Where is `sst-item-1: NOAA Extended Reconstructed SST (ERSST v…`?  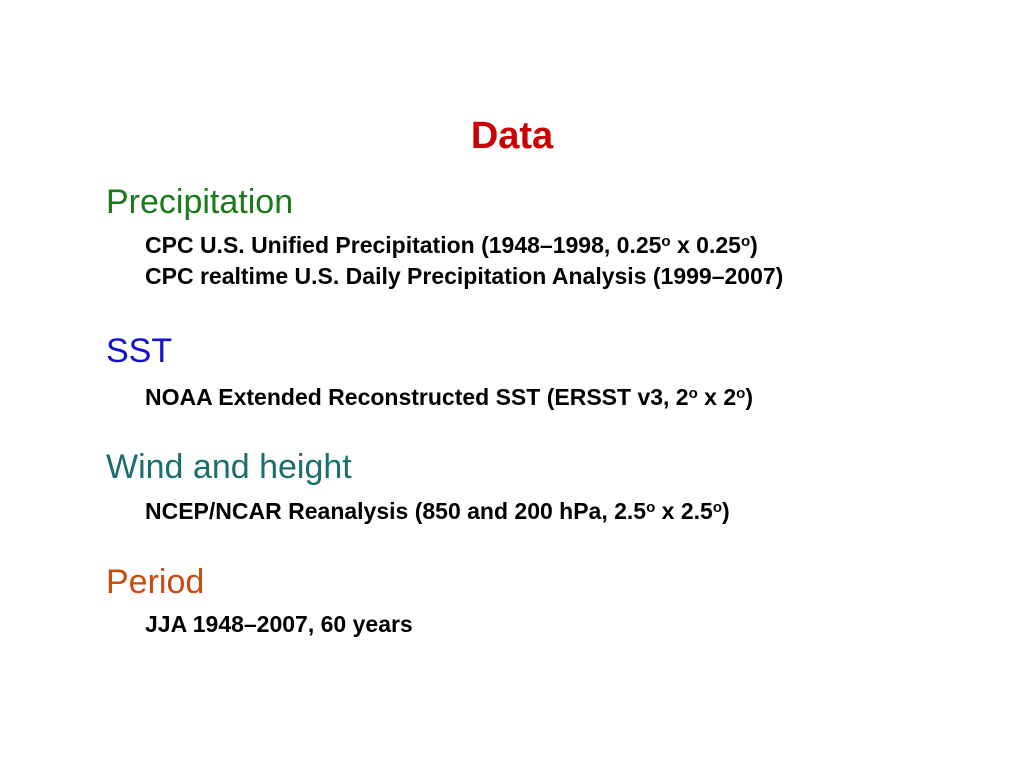 sst-item-1: NOAA Extended Reconstructed SST (ERSST v… is located at coordinates (449, 395).